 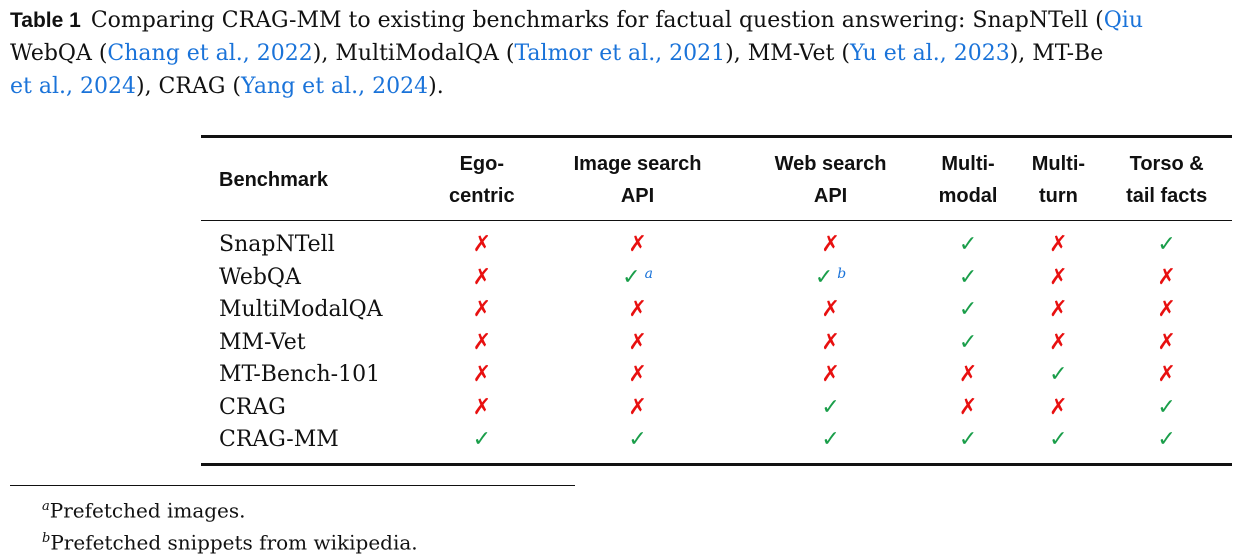 I want to click on footnote-reference: b, so click(x=842, y=273).